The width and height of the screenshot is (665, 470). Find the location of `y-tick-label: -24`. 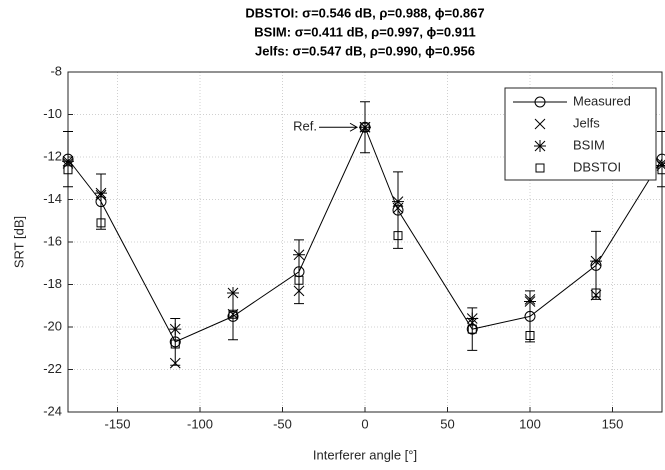

y-tick-label: -24 is located at coordinates (52, 410).